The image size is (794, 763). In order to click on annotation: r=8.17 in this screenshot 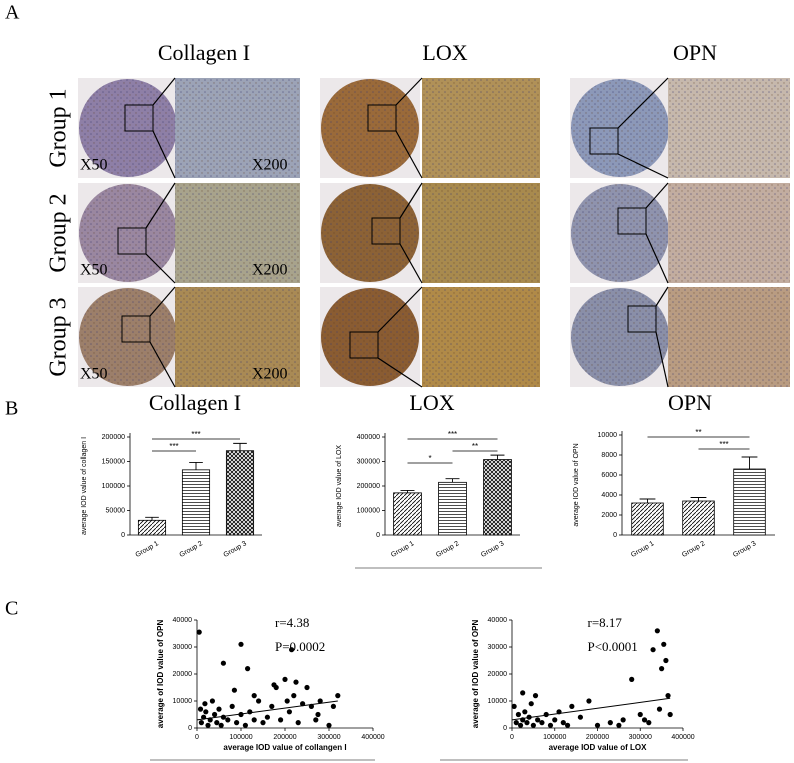, I will do `click(605, 622)`.